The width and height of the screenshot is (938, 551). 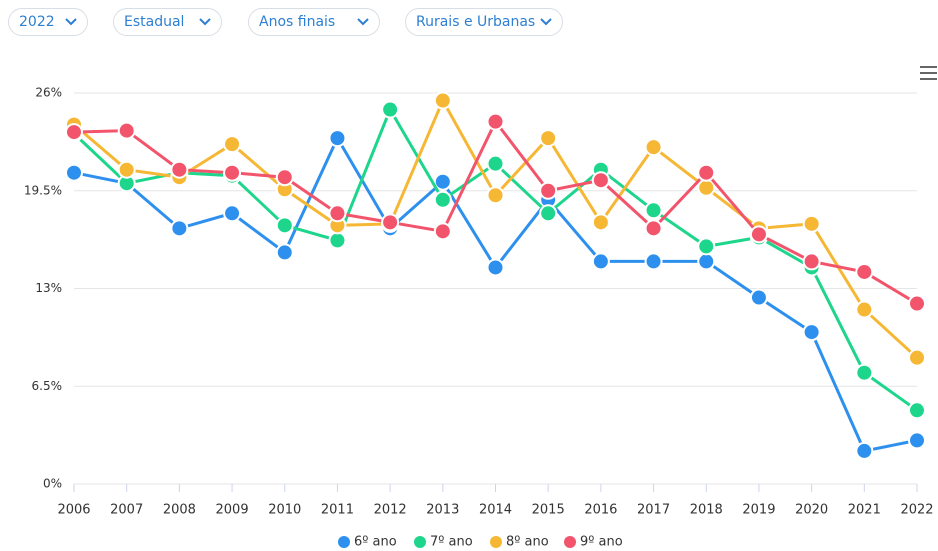 I want to click on x-tick-label: 2008, so click(x=179, y=510).